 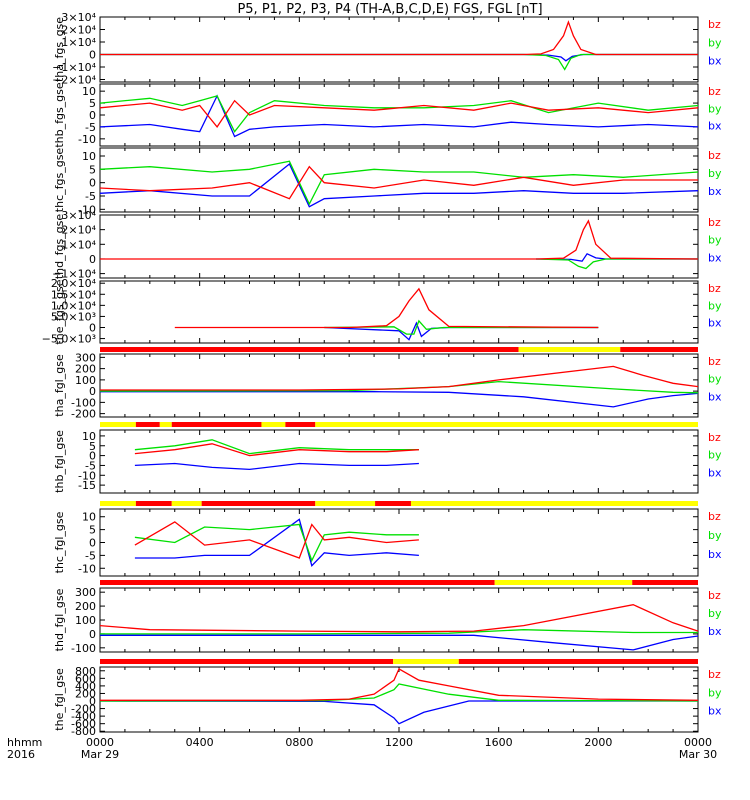 What do you see at coordinates (74, 283) in the screenshot?
I see `y-tick-label: 2.0×10⁴` at bounding box center [74, 283].